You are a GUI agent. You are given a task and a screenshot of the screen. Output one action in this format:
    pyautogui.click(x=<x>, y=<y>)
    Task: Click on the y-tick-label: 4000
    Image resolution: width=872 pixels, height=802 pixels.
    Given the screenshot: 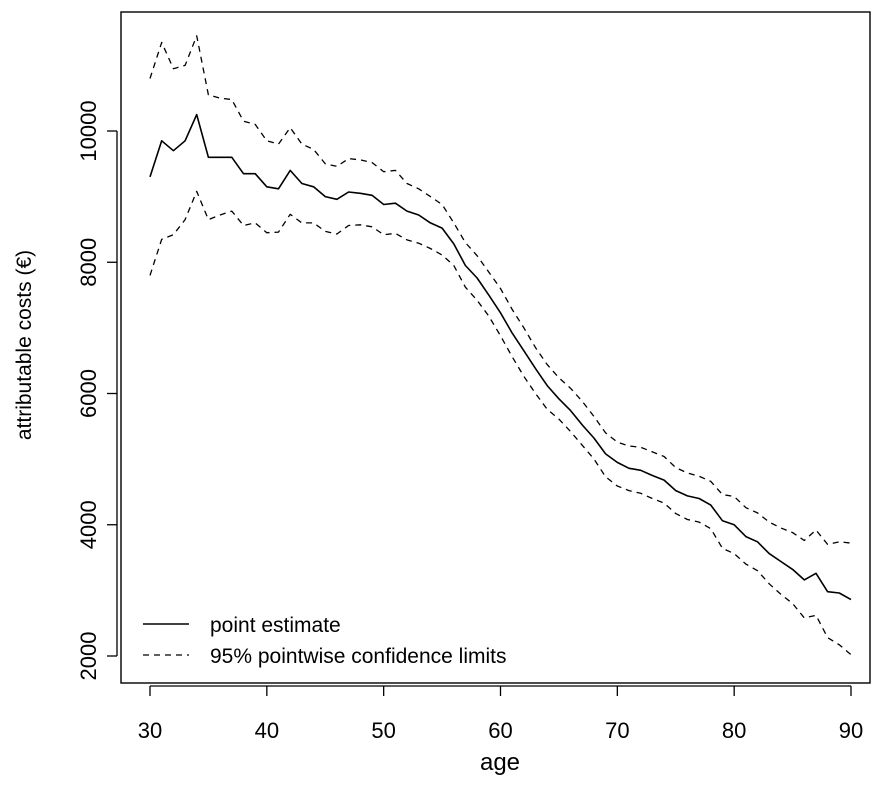 What is the action you would take?
    pyautogui.click(x=88, y=524)
    